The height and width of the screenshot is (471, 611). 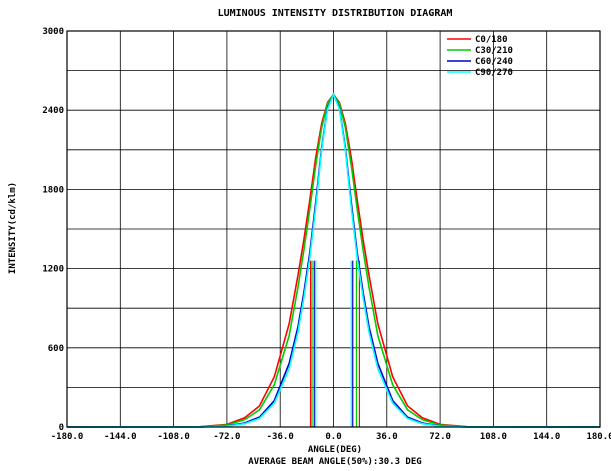 What do you see at coordinates (120, 437) in the screenshot?
I see `x-tick-label: -144.0` at bounding box center [120, 437].